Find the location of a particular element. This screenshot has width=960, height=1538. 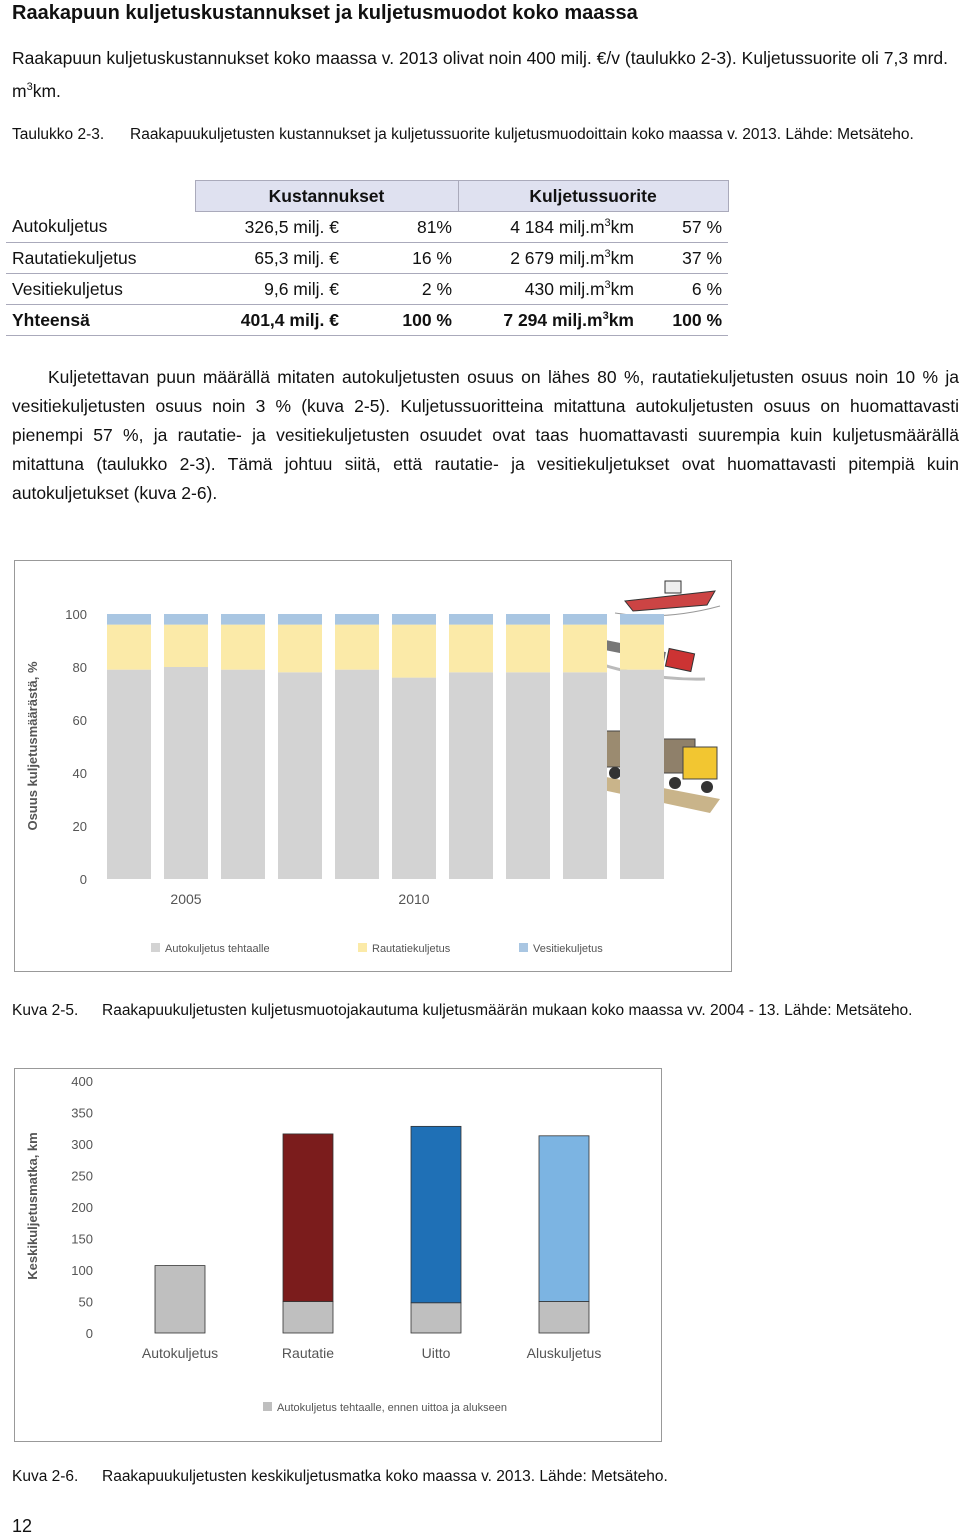

volume-share: 100 % is located at coordinates (684, 320).